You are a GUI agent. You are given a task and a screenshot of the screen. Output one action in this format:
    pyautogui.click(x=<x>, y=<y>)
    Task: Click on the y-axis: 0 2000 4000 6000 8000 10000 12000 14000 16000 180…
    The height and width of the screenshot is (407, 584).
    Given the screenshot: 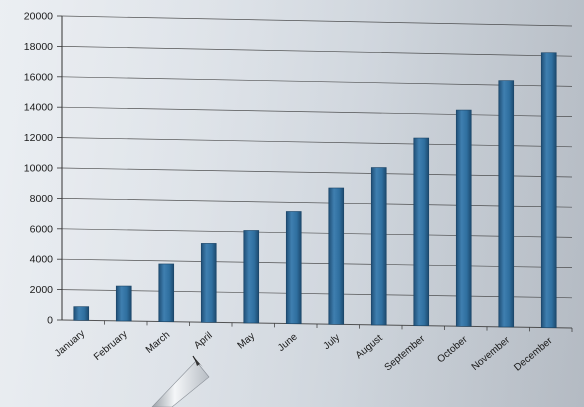 What is the action you would take?
    pyautogui.click(x=43, y=169)
    